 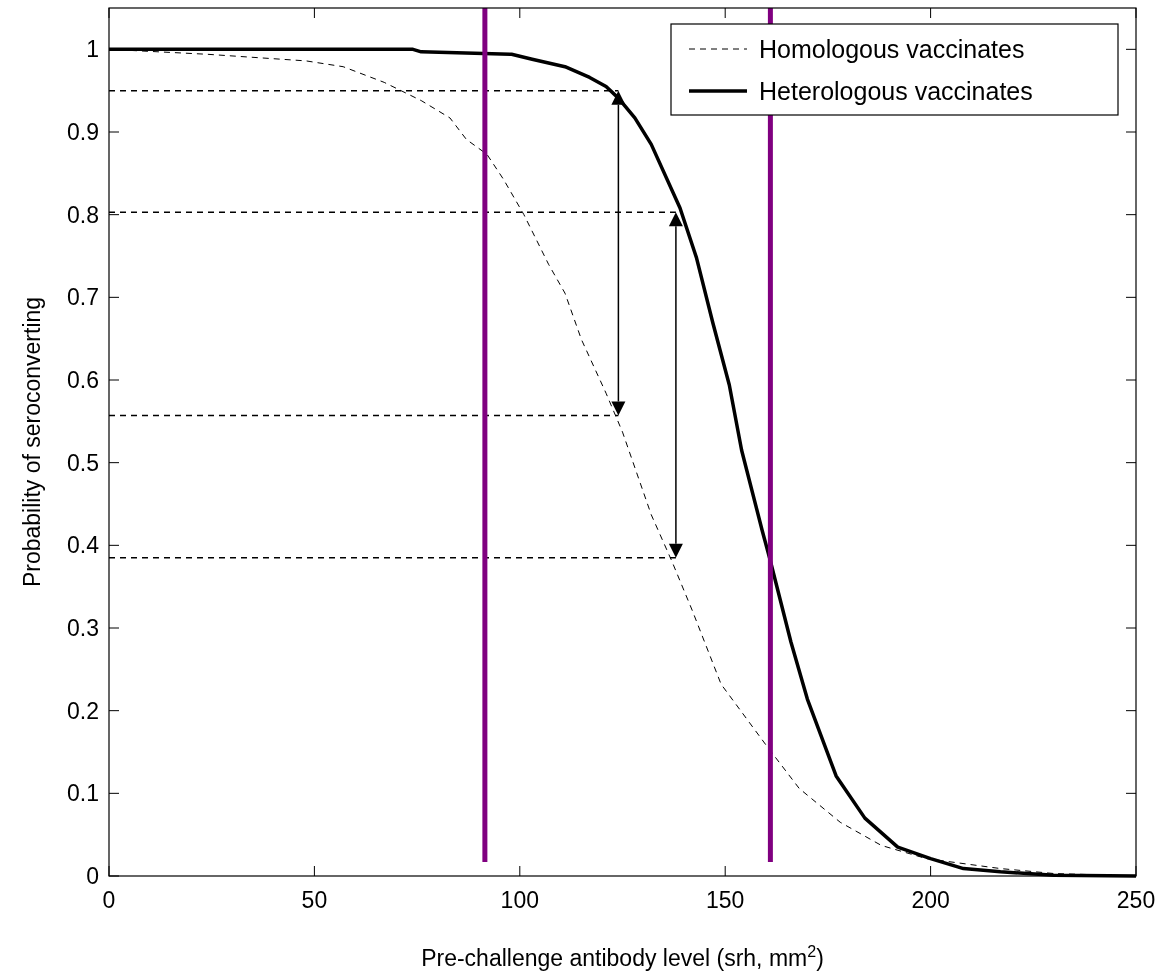 I want to click on x-tick-label: 200, so click(x=930, y=900).